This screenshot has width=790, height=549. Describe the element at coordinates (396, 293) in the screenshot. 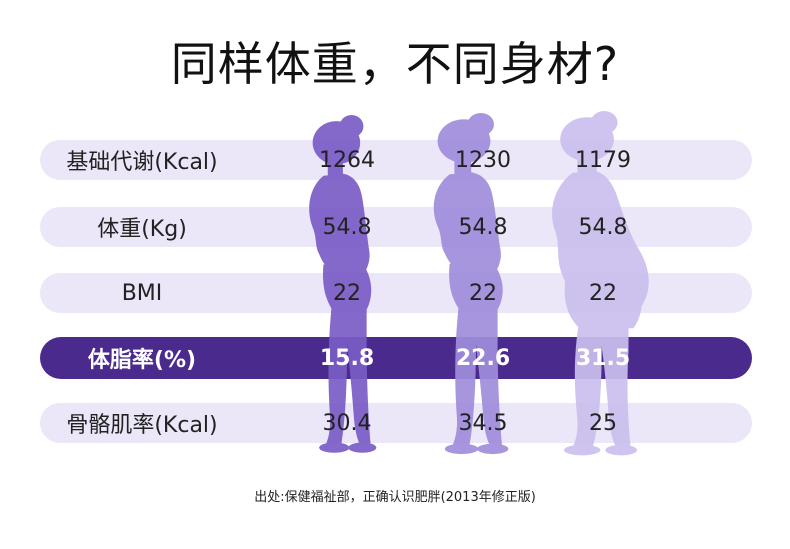

I see `row-bmi: BMI 22 22 22` at that location.